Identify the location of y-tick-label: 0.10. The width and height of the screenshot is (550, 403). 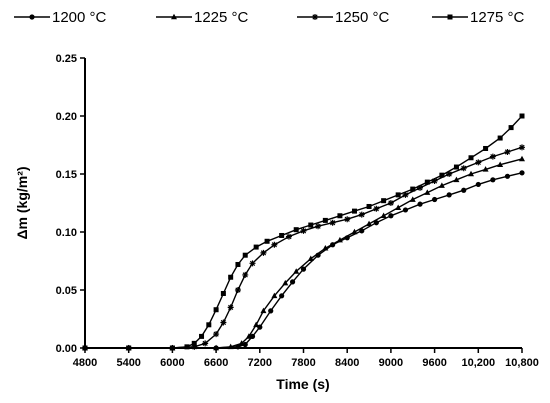
(66, 233).